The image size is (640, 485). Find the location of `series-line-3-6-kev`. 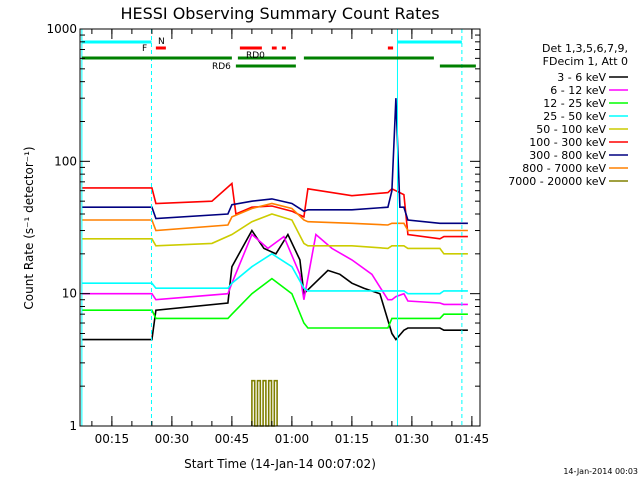

series-line-3-6-kev is located at coordinates (274, 284).